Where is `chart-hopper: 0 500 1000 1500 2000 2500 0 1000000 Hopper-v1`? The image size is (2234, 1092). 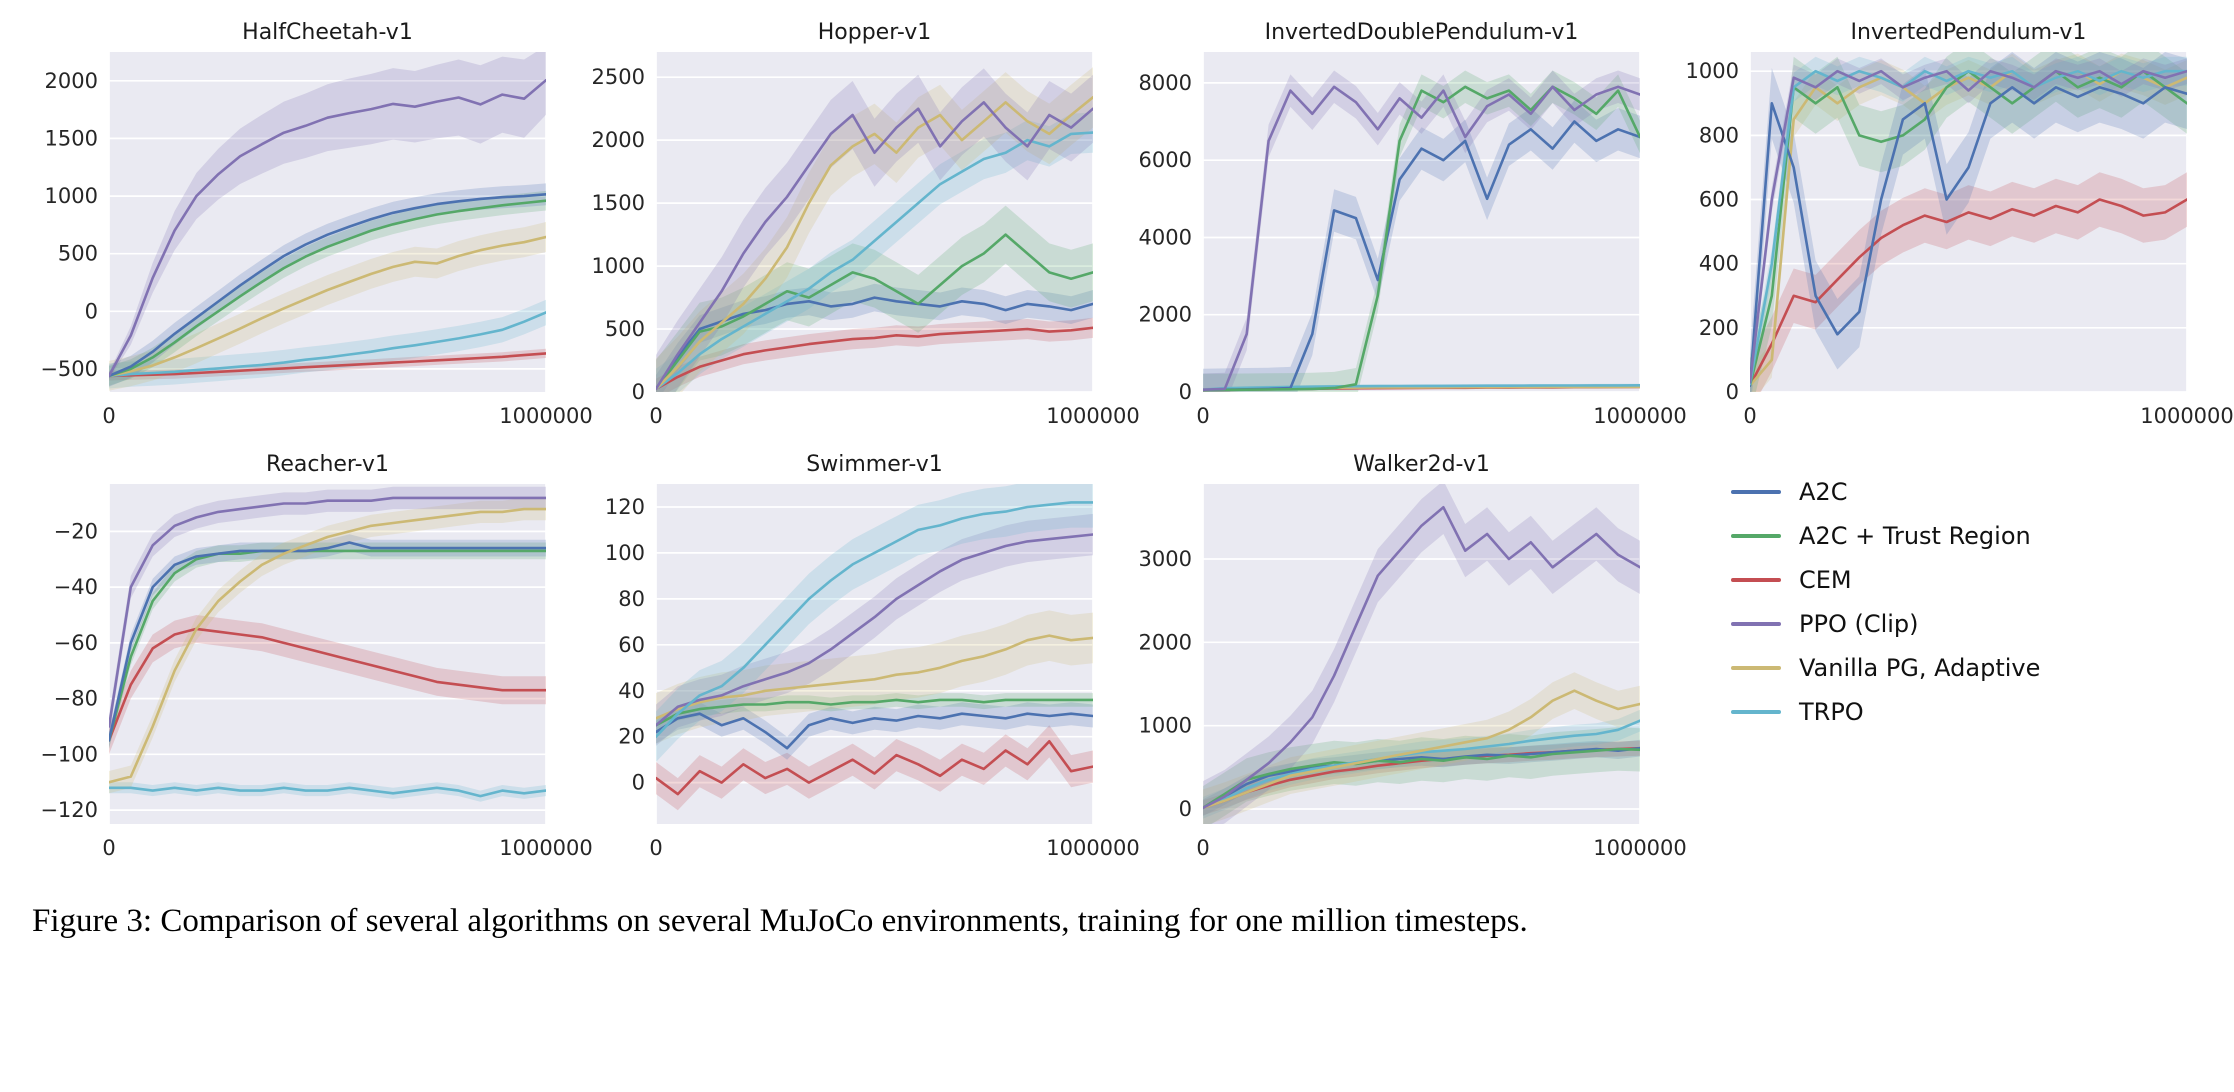
chart-hopper: 0 500 1000 1500 2000 2500 0 1000000 Hopper-v1 is located at coordinates (866, 224).